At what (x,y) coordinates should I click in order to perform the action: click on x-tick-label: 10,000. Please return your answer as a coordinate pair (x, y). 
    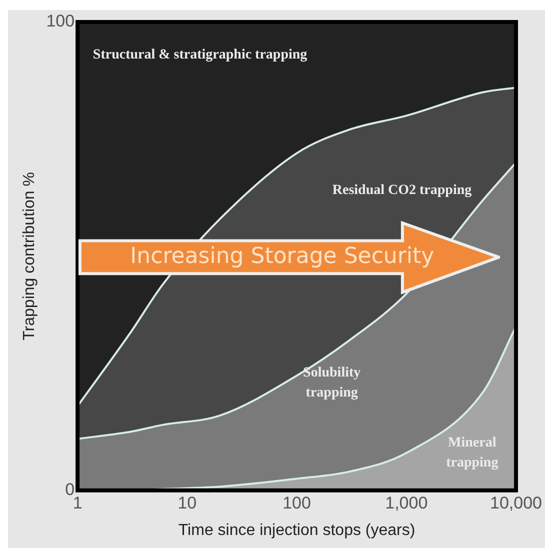
    Looking at the image, I should click on (516, 502).